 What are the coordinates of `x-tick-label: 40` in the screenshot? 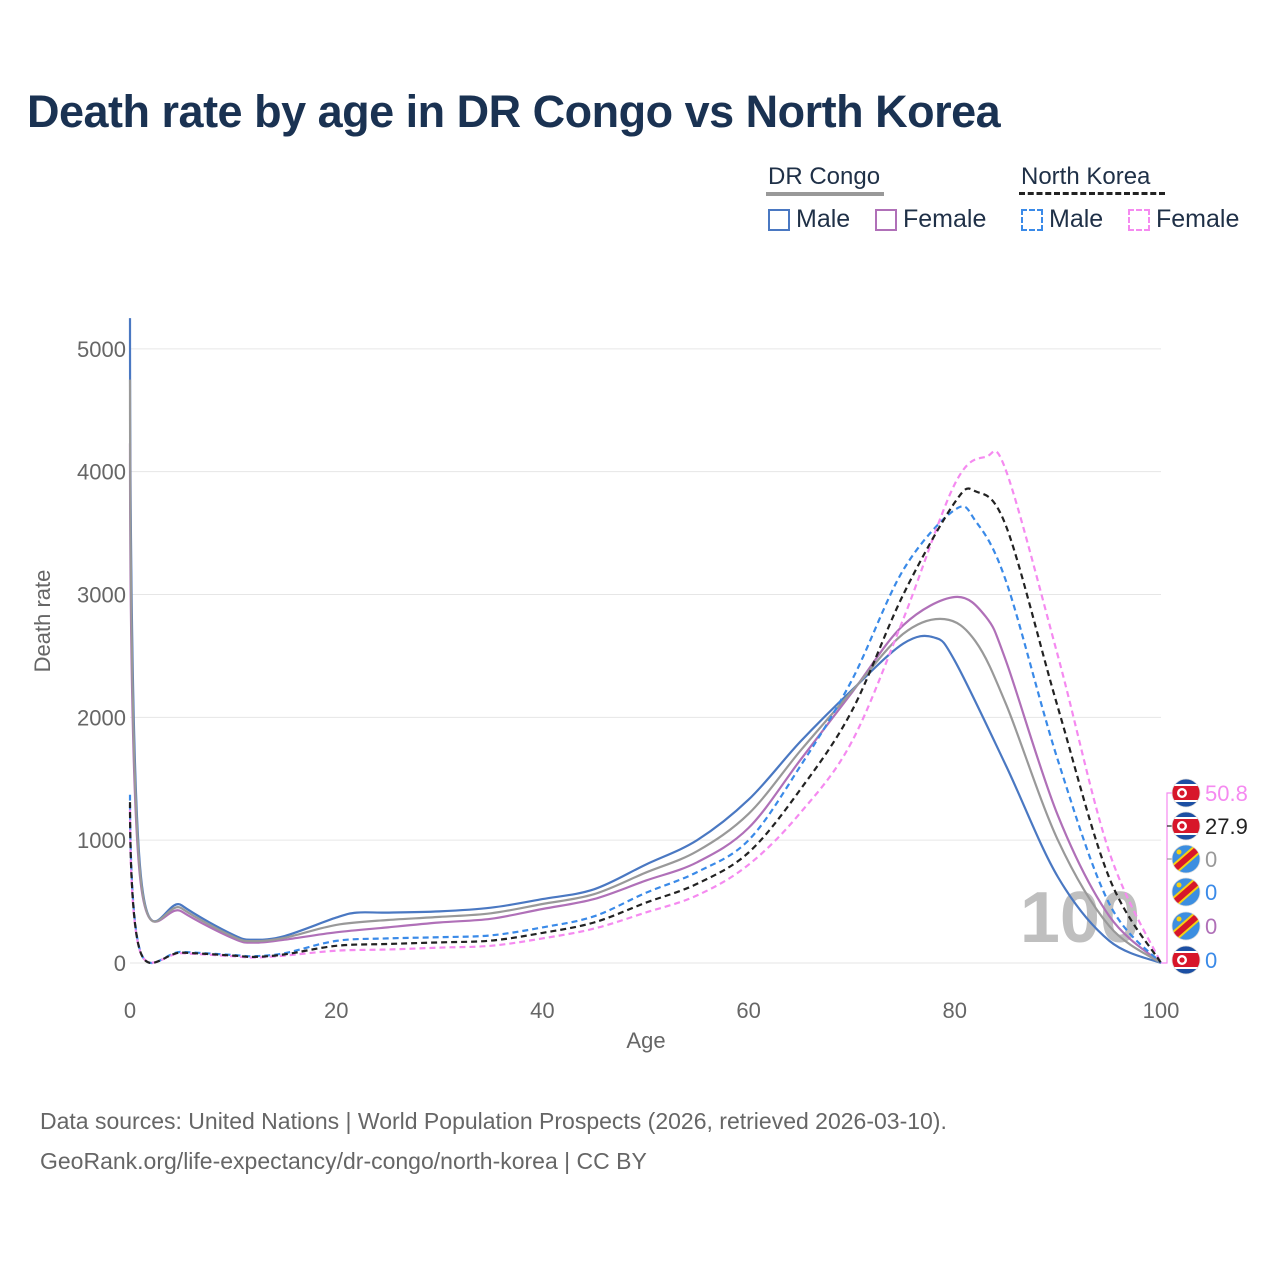 It's located at (542, 1010).